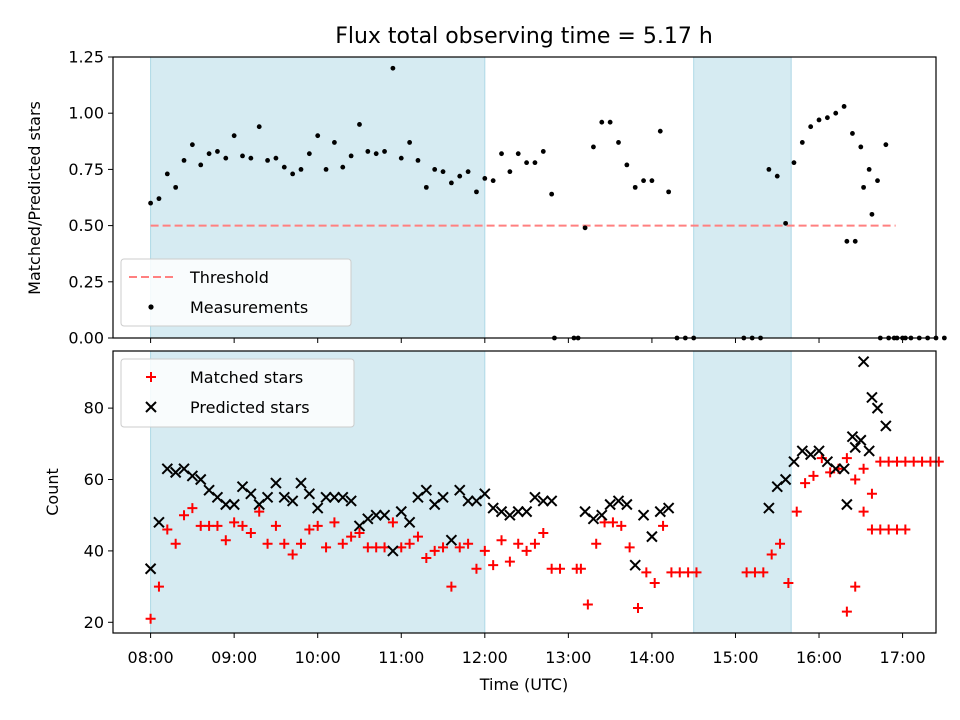 The height and width of the screenshot is (720, 960). I want to click on bottom-legend-box, so click(237, 393).